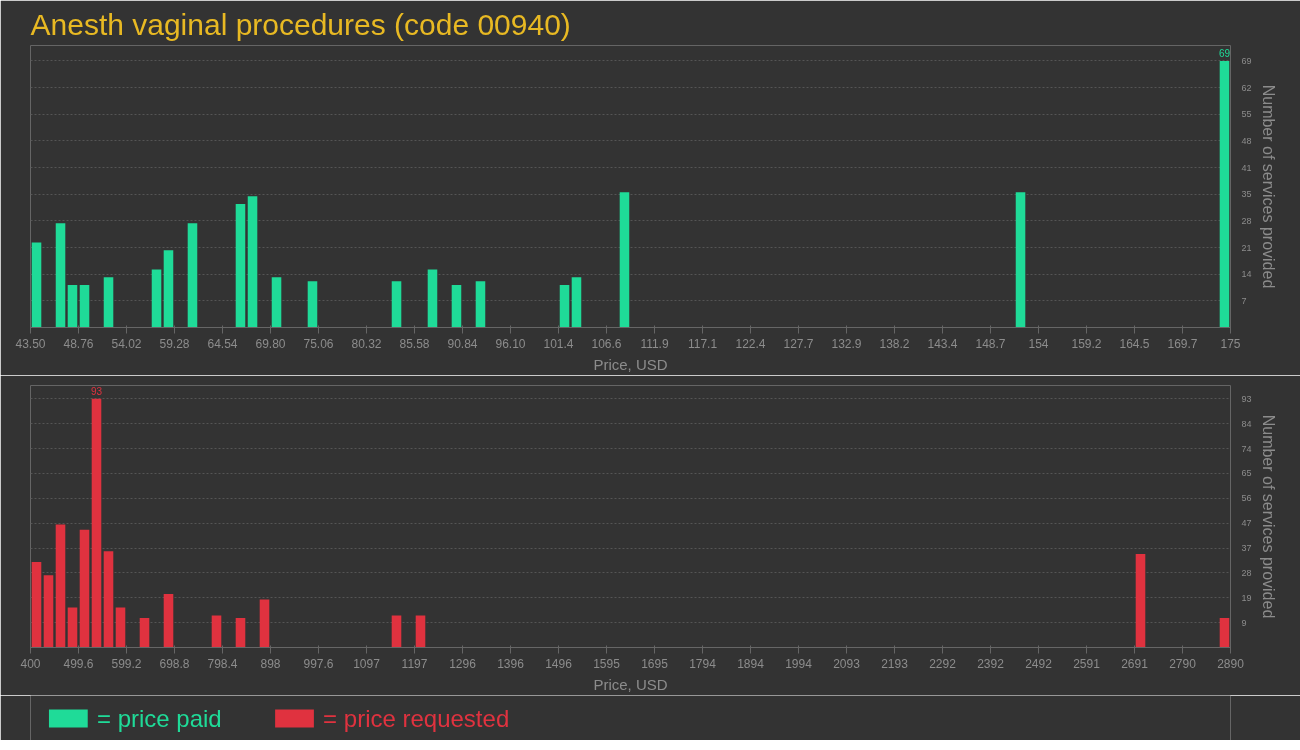 This screenshot has height=750, width=1300. I want to click on x-tick-label: 106.6, so click(606, 343).